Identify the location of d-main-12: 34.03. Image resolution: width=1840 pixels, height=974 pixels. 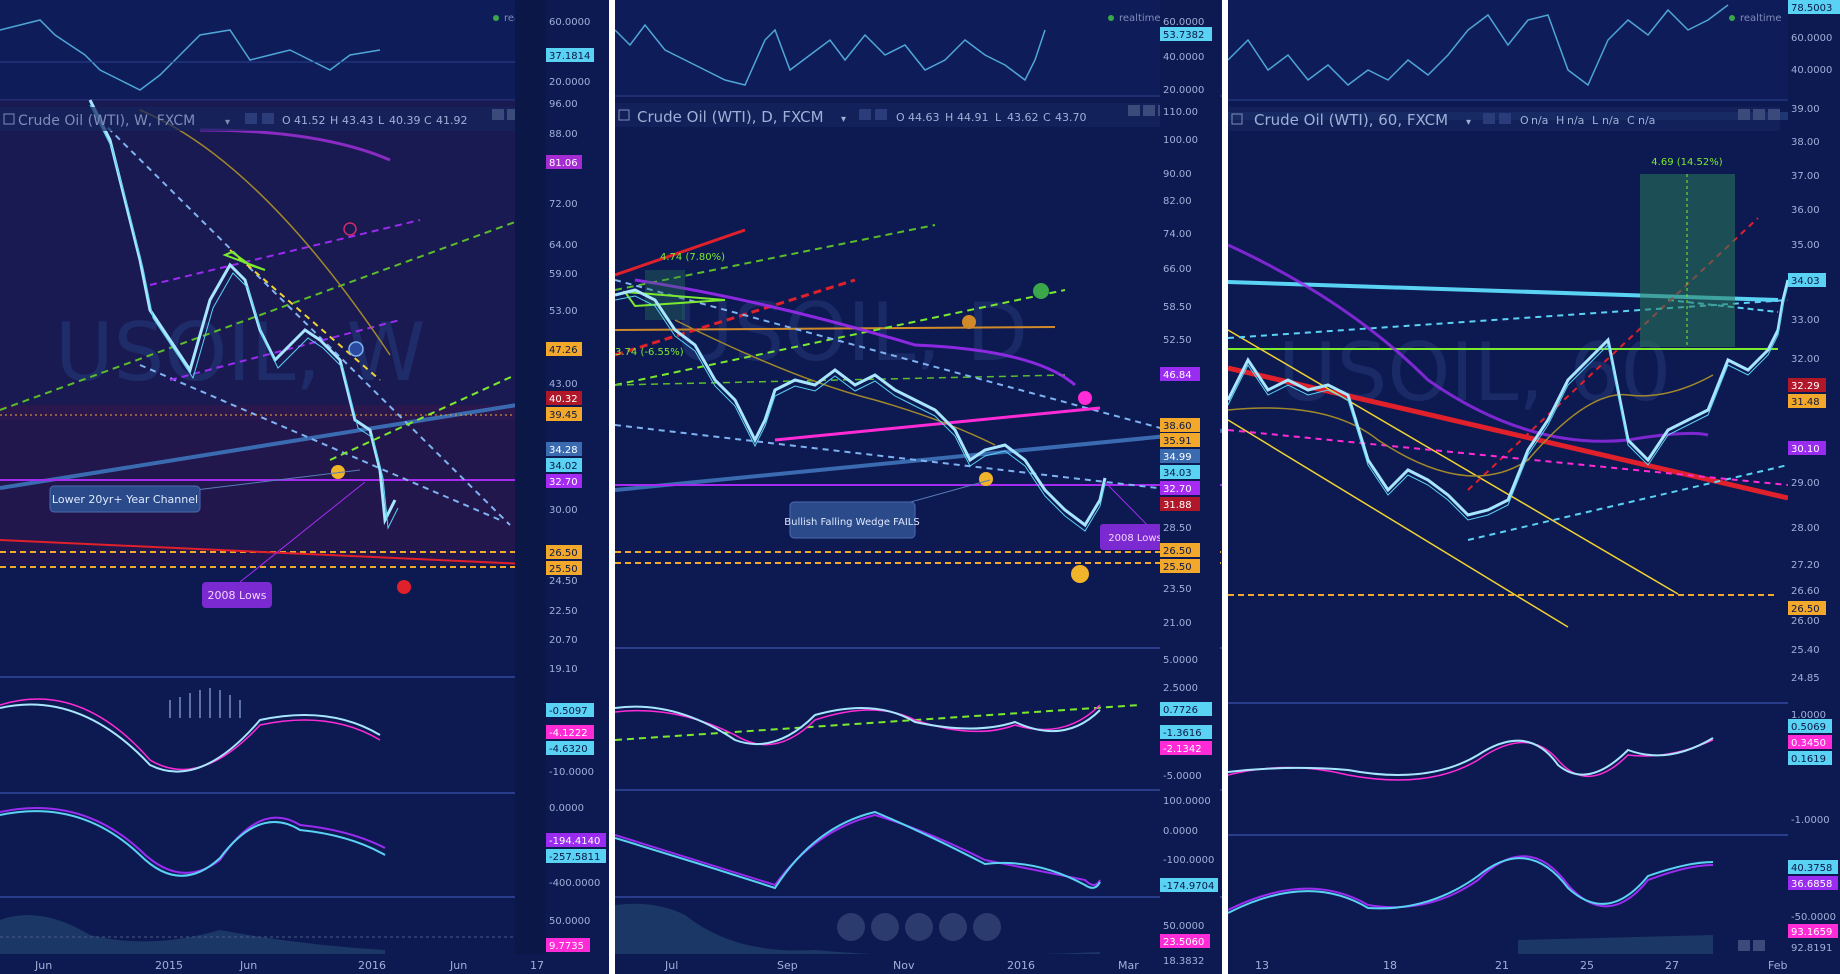
(1177, 473).